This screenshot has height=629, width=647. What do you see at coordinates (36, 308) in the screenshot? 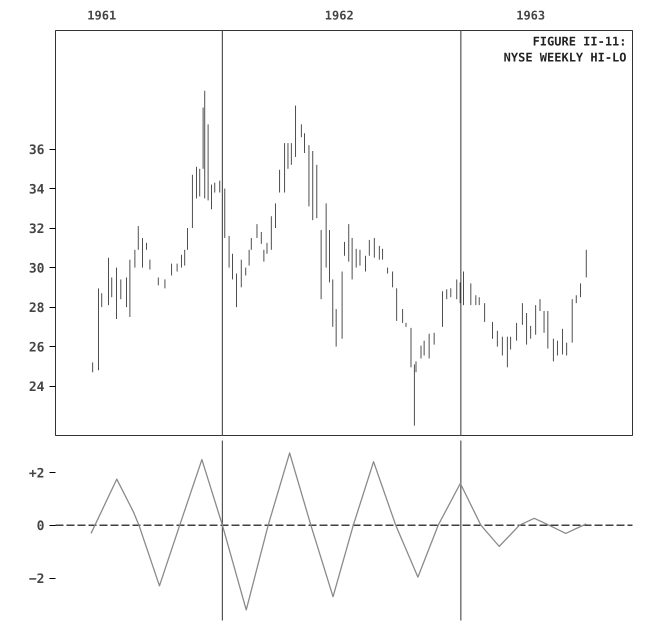
I see `y-tick-label: 28` at bounding box center [36, 308].